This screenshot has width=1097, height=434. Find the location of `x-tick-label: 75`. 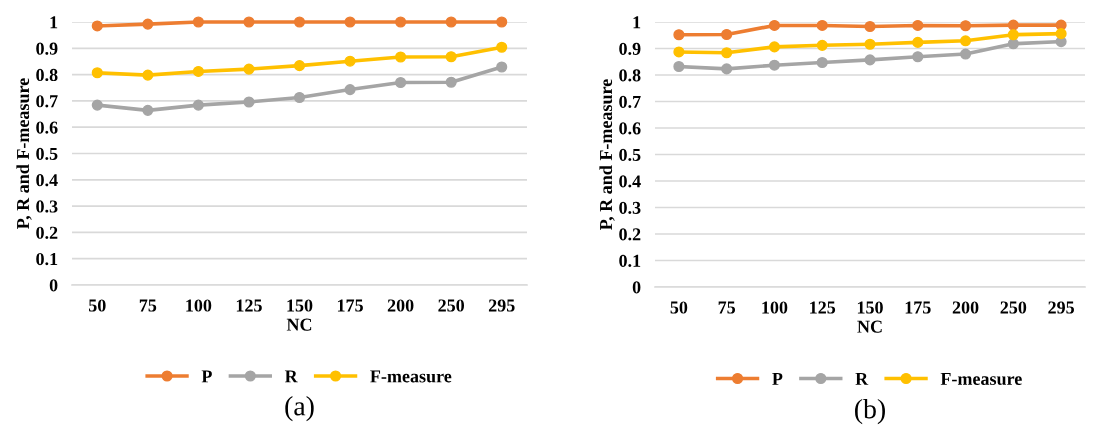

x-tick-label: 75 is located at coordinates (727, 307).